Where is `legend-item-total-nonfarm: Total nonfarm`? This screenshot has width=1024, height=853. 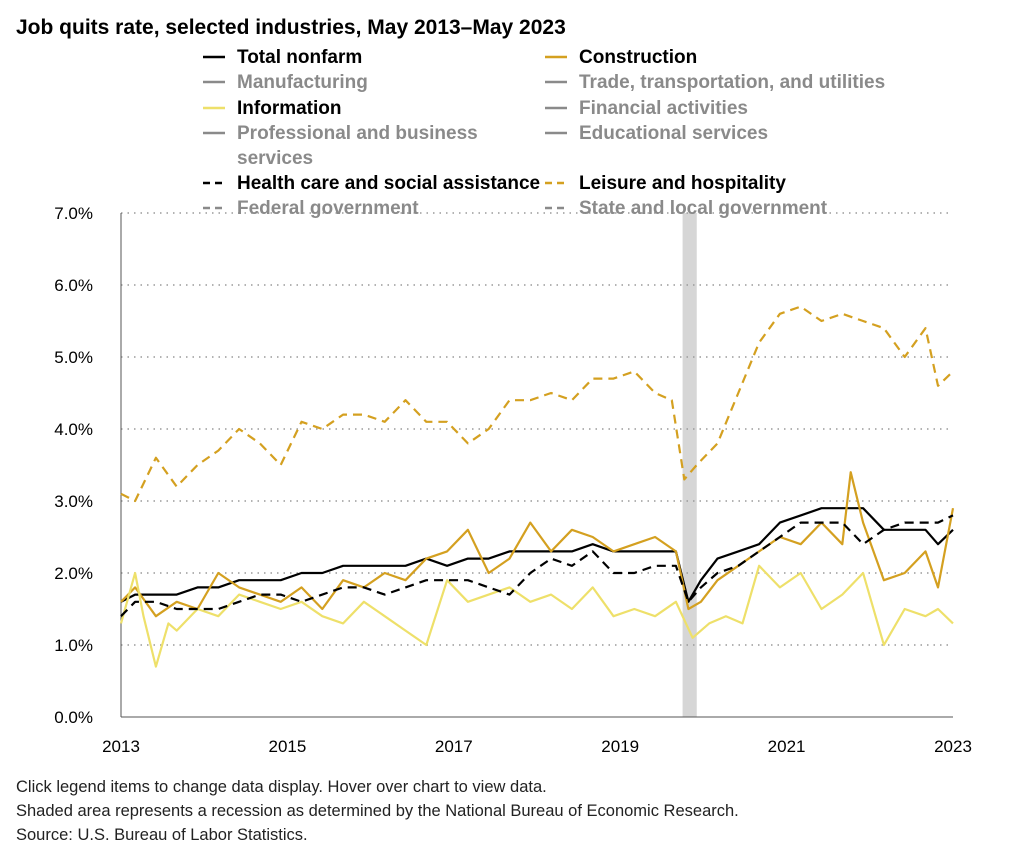 legend-item-total-nonfarm: Total nonfarm is located at coordinates (282, 57).